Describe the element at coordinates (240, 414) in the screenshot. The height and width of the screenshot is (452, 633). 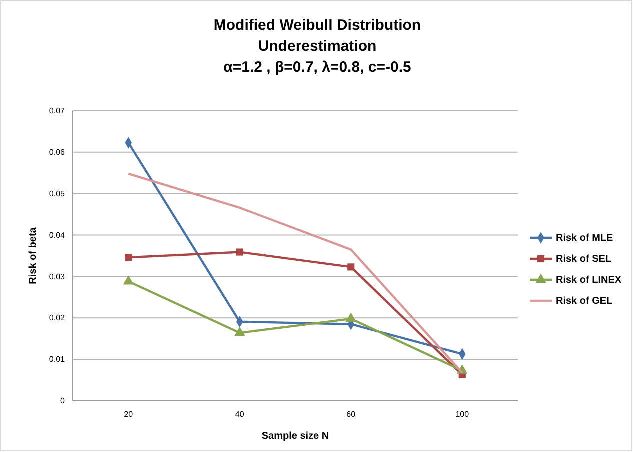
I see `x-tick-label: 40` at that location.